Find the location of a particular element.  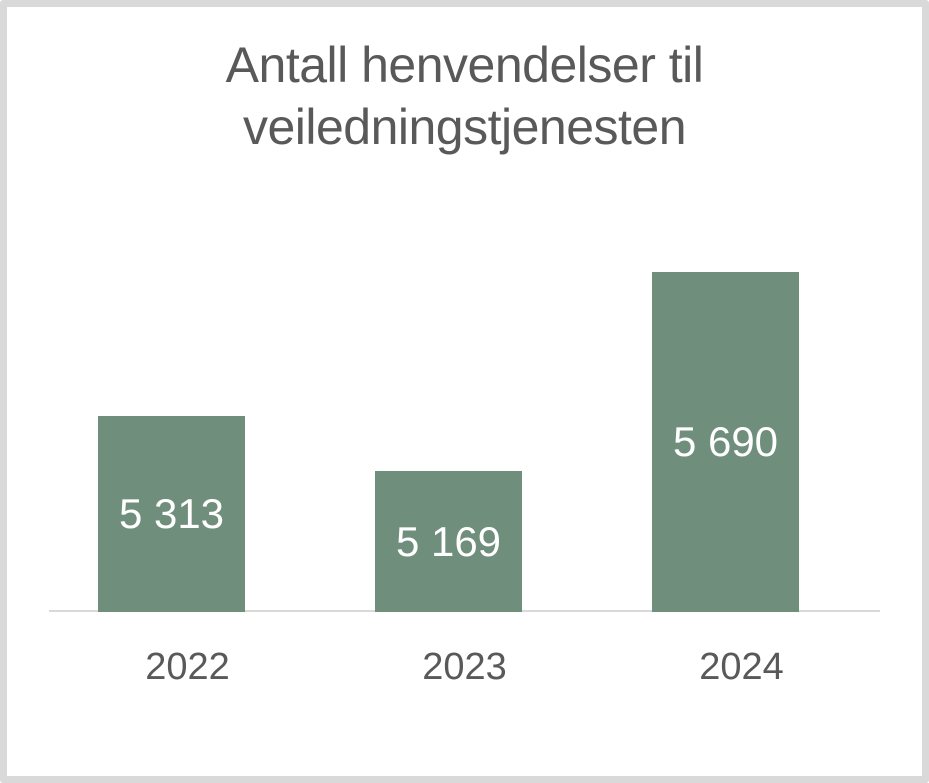

x-tick-label-2023: 2023 is located at coordinates (464, 667).